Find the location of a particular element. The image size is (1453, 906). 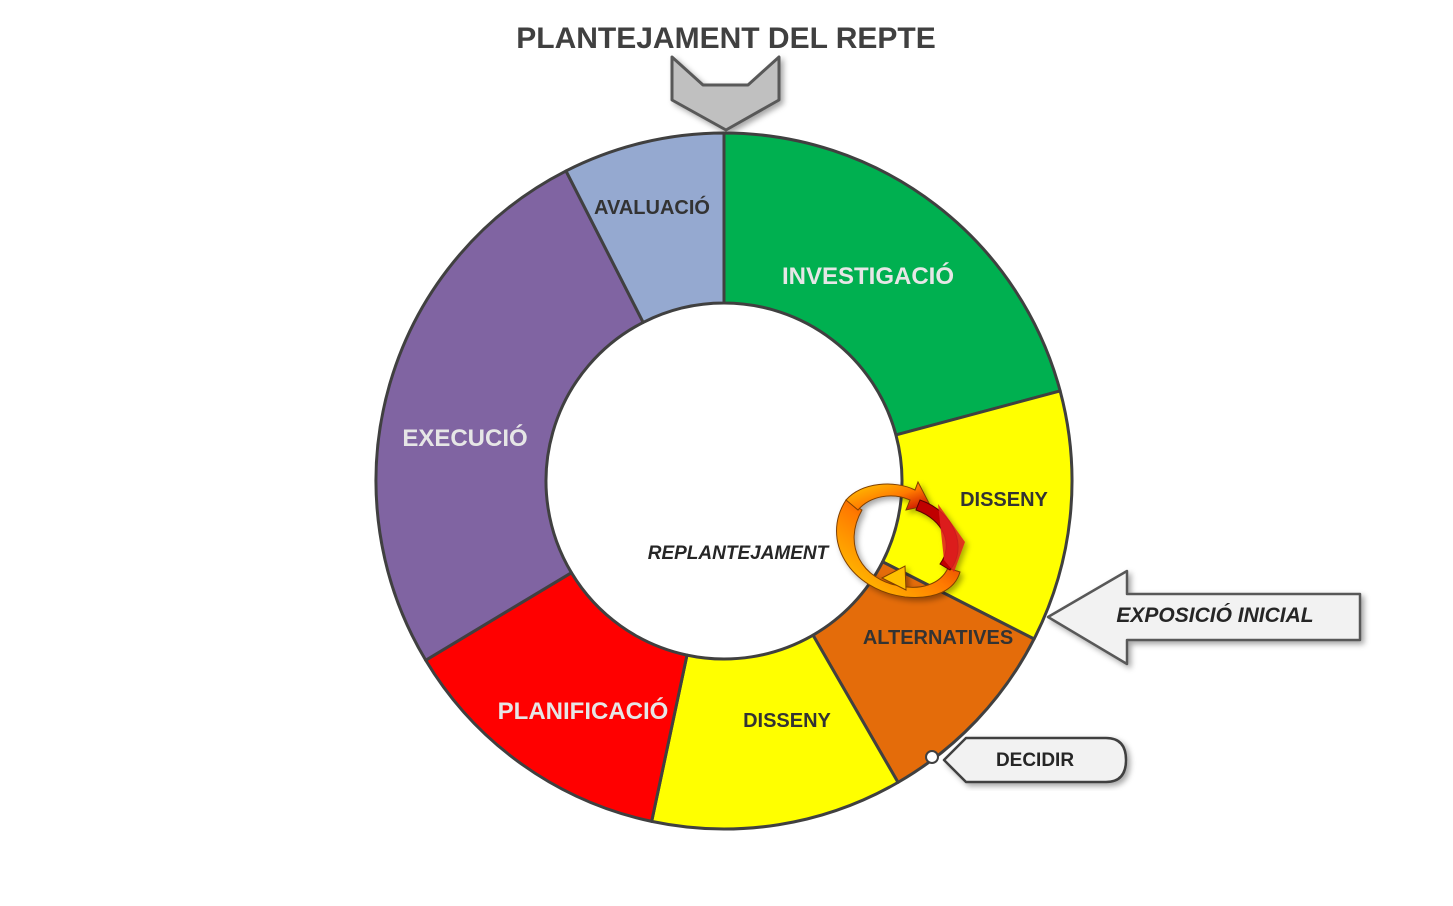

ring-segment-disseny_b is located at coordinates (775, 732).